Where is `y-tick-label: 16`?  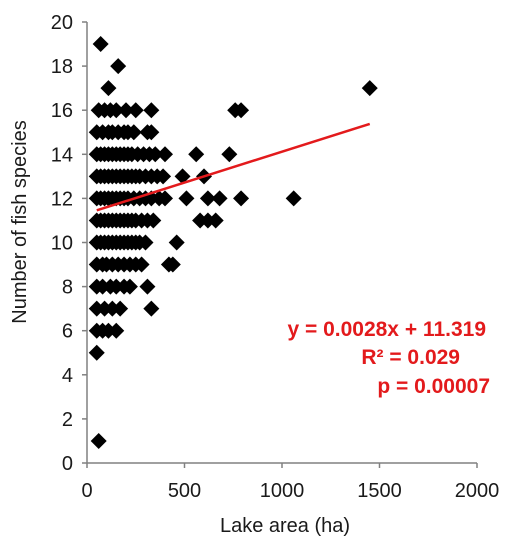 y-tick-label: 16 is located at coordinates (62, 111).